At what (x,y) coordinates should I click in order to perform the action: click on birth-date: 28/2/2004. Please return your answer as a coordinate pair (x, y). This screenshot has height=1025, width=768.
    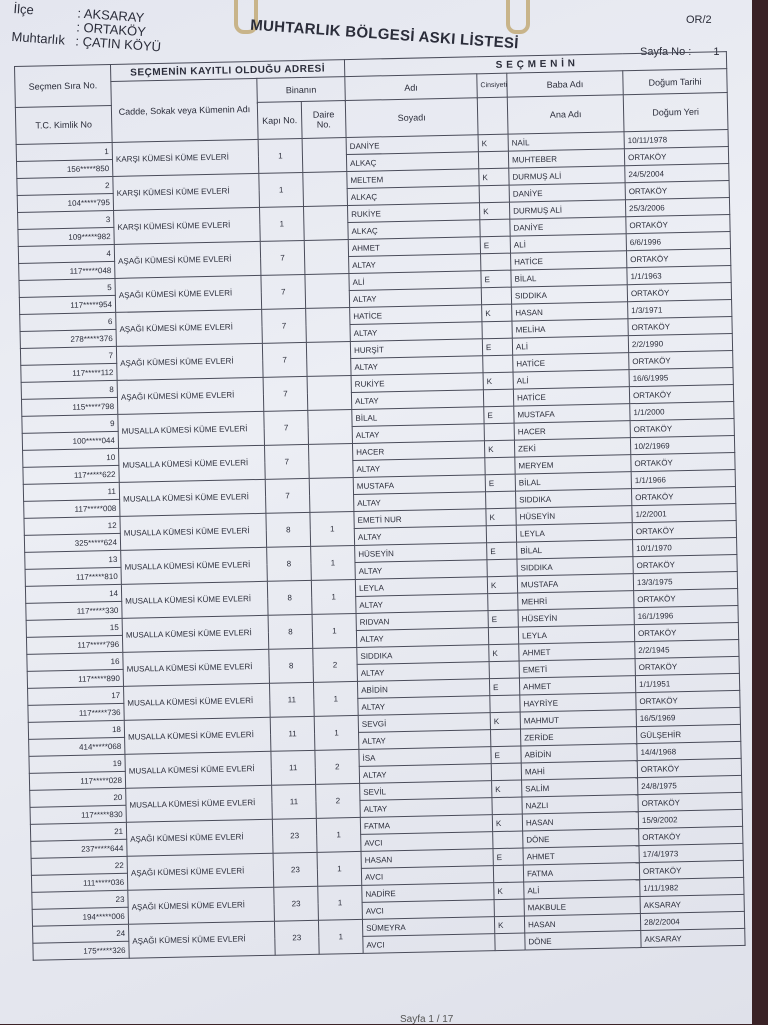
    Looking at the image, I should click on (692, 921).